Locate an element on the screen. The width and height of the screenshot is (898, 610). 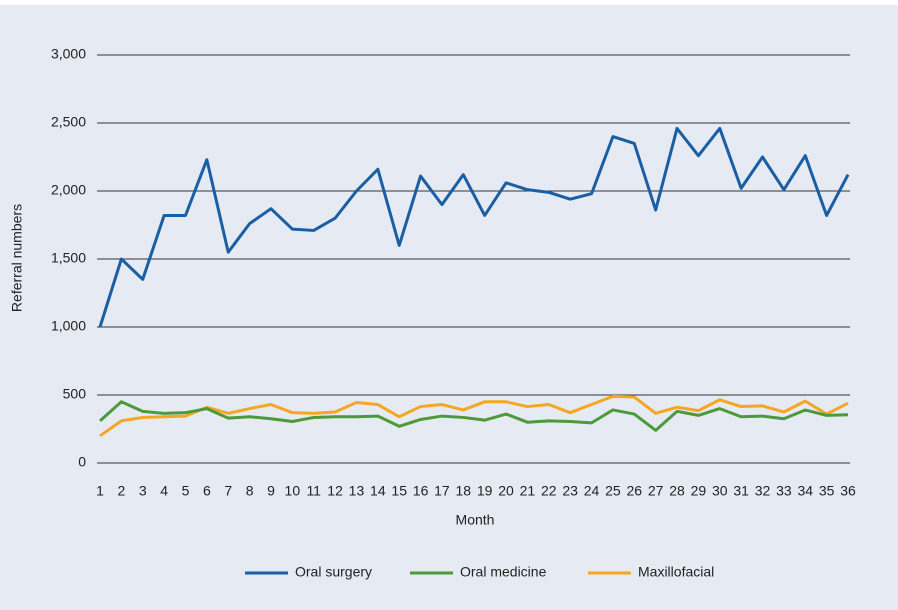
x-tick-label: 25 is located at coordinates (613, 491).